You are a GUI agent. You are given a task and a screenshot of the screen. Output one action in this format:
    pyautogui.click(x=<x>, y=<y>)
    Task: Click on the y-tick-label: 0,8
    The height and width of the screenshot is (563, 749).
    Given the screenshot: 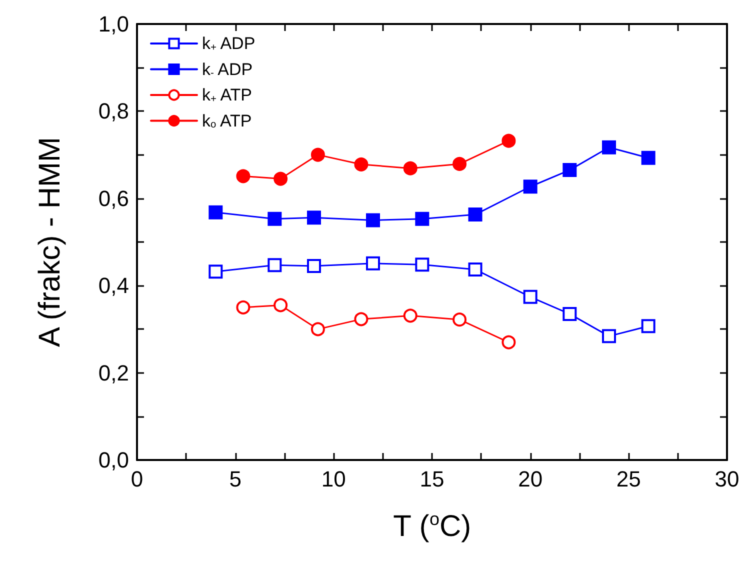 What is the action you would take?
    pyautogui.click(x=113, y=111)
    